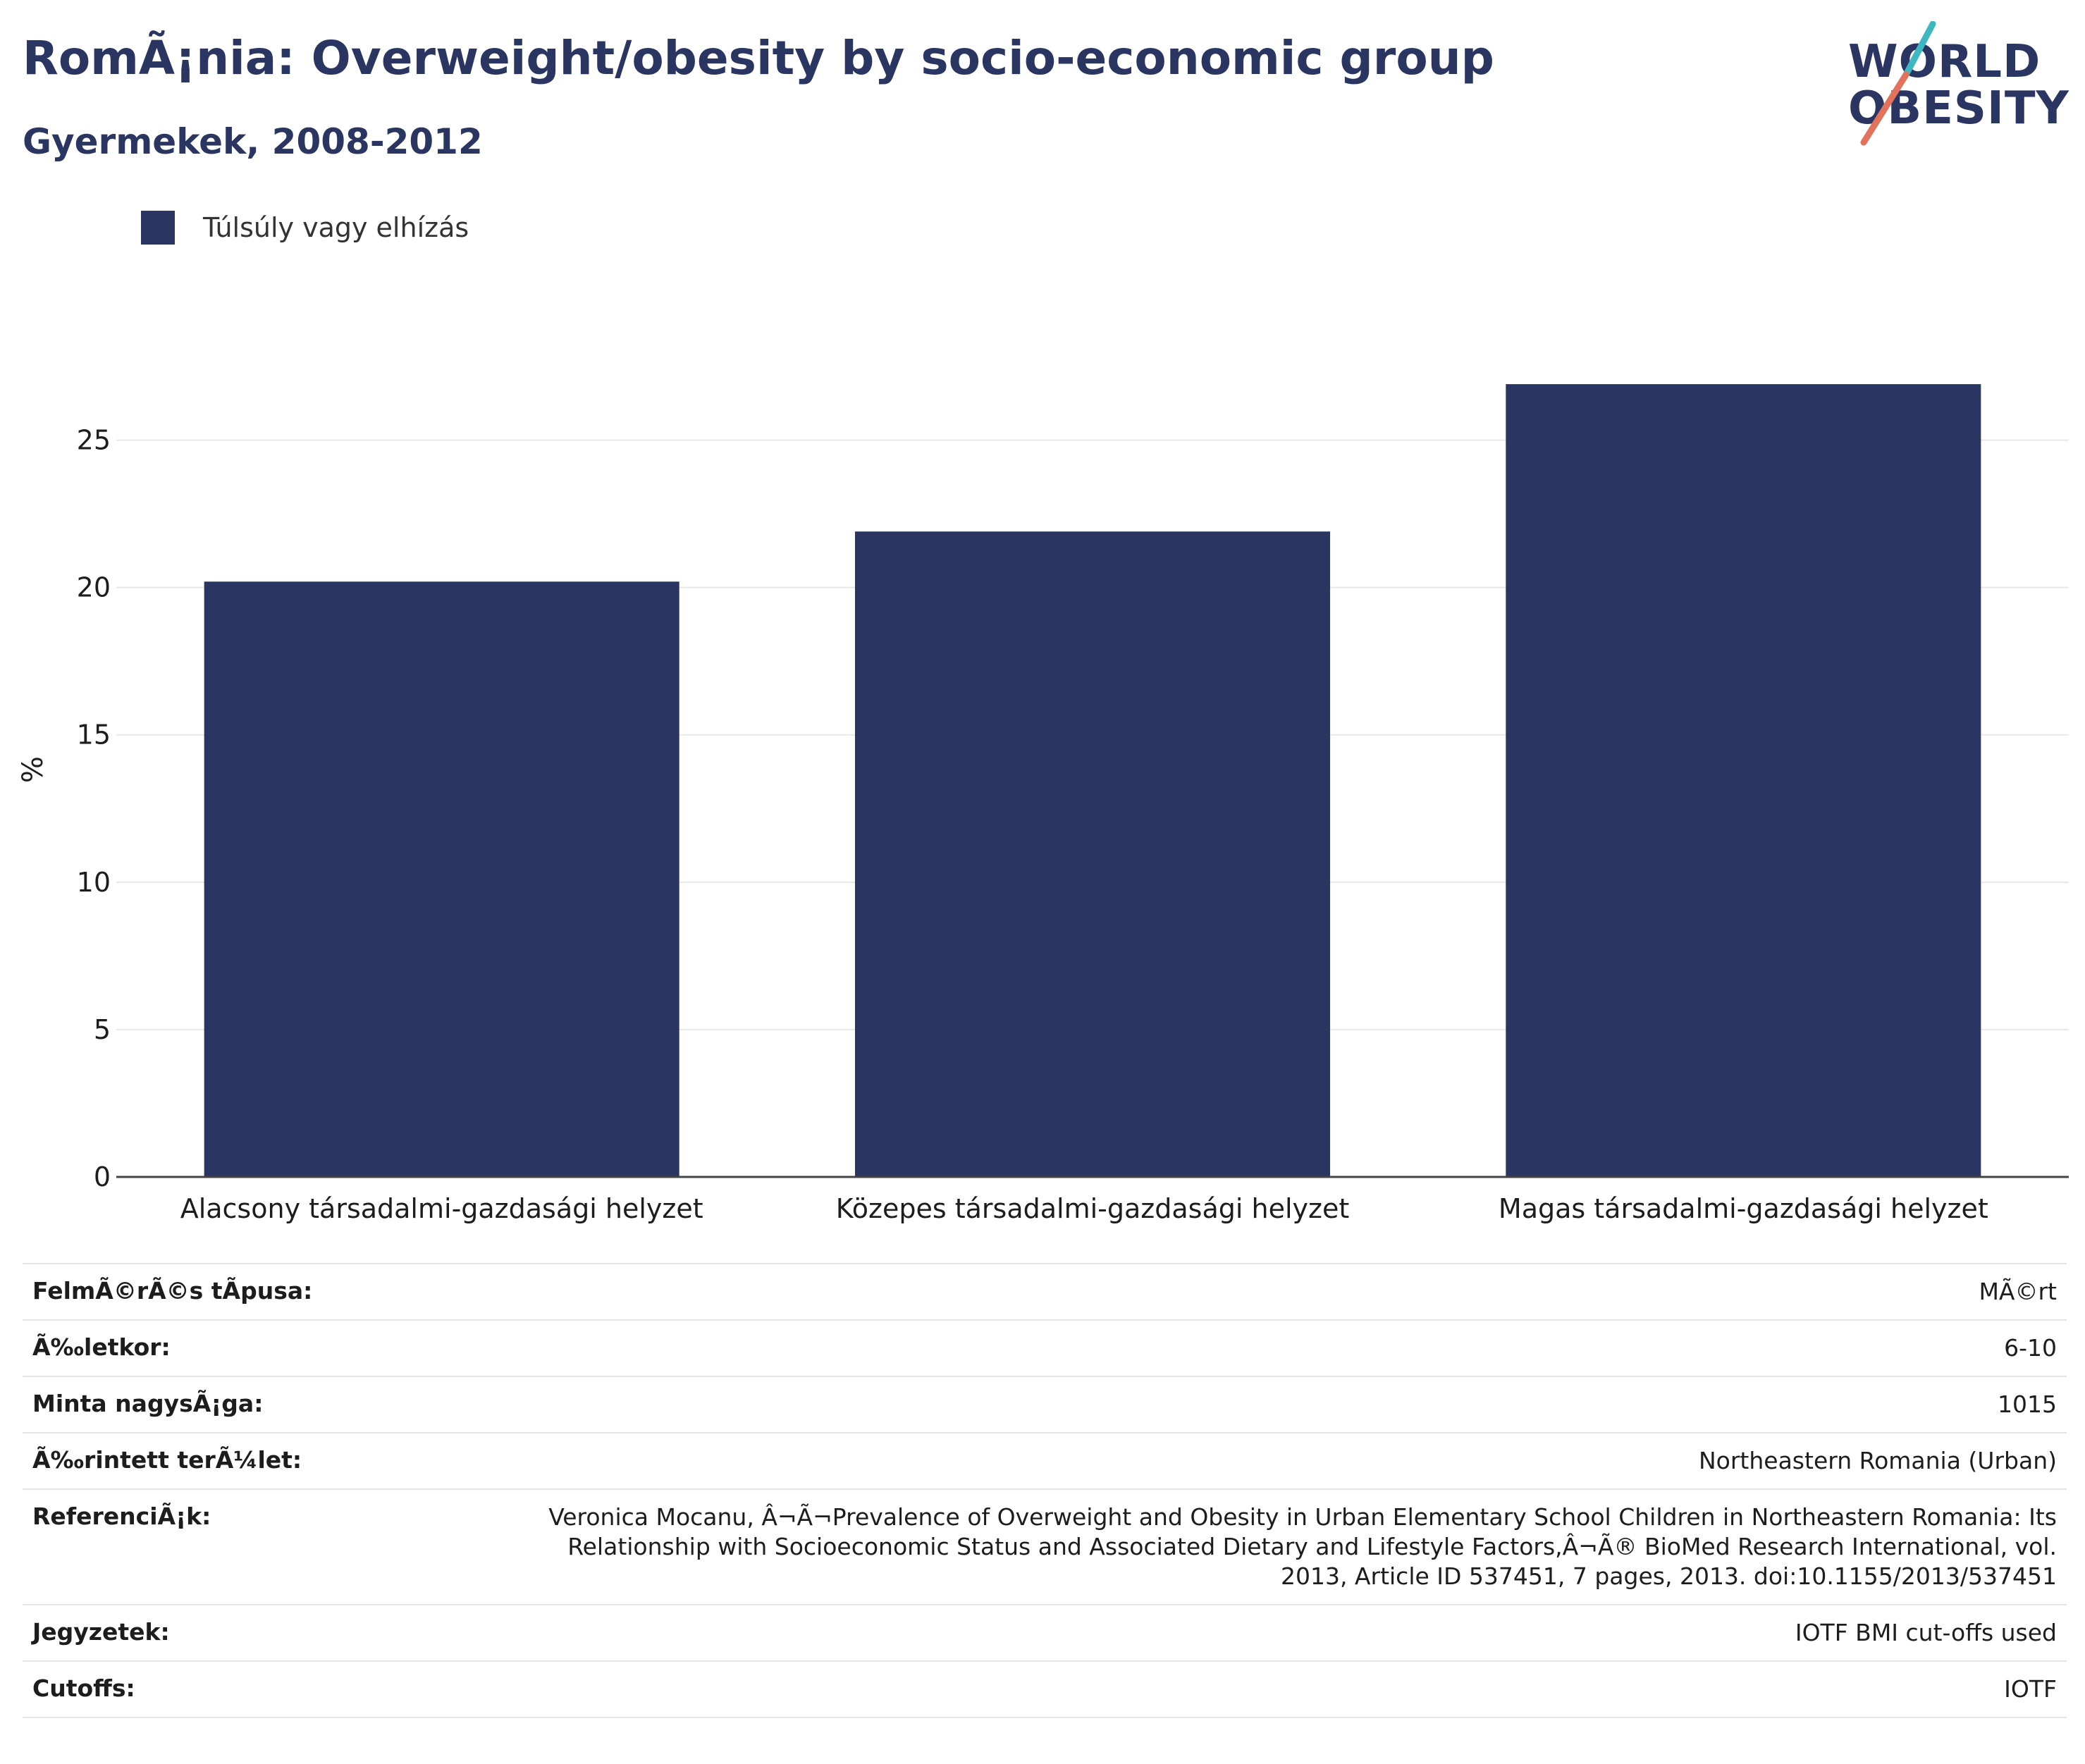 The image size is (2085, 1764). Describe the element at coordinates (94, 587) in the screenshot. I see `y-tick-label: 20` at that location.